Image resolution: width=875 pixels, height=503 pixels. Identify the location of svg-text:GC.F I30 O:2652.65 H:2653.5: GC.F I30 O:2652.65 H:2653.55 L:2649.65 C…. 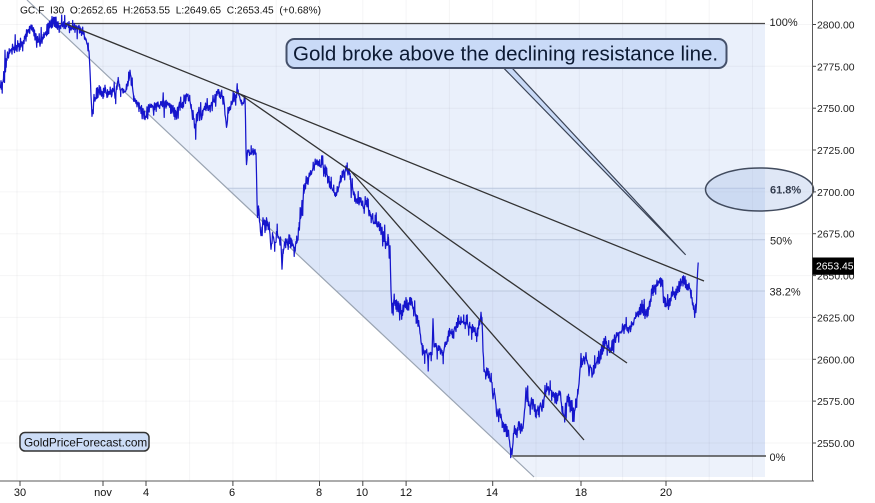
(170, 11).